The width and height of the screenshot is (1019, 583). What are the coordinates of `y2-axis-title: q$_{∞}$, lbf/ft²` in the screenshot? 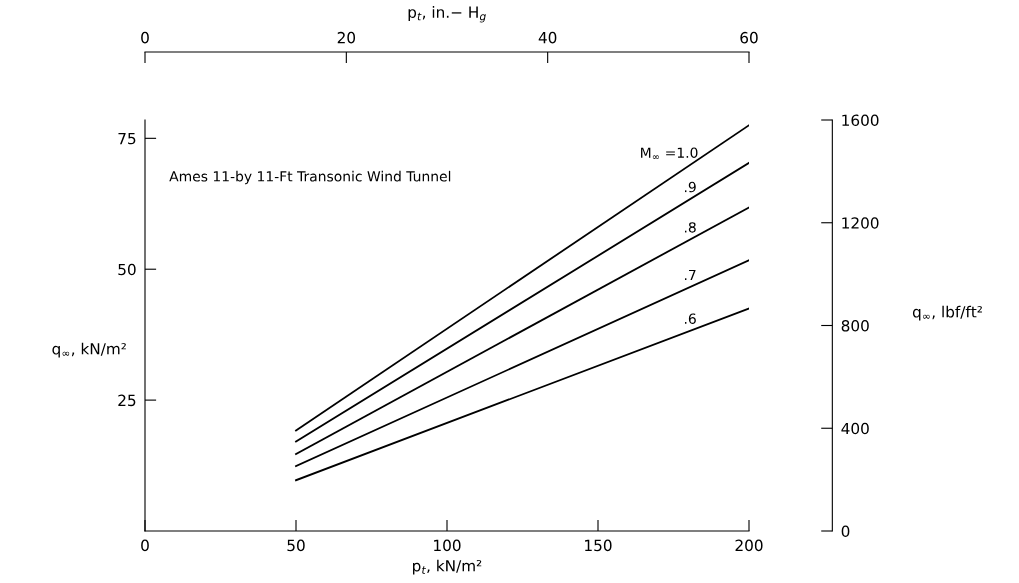 It's located at (947, 313).